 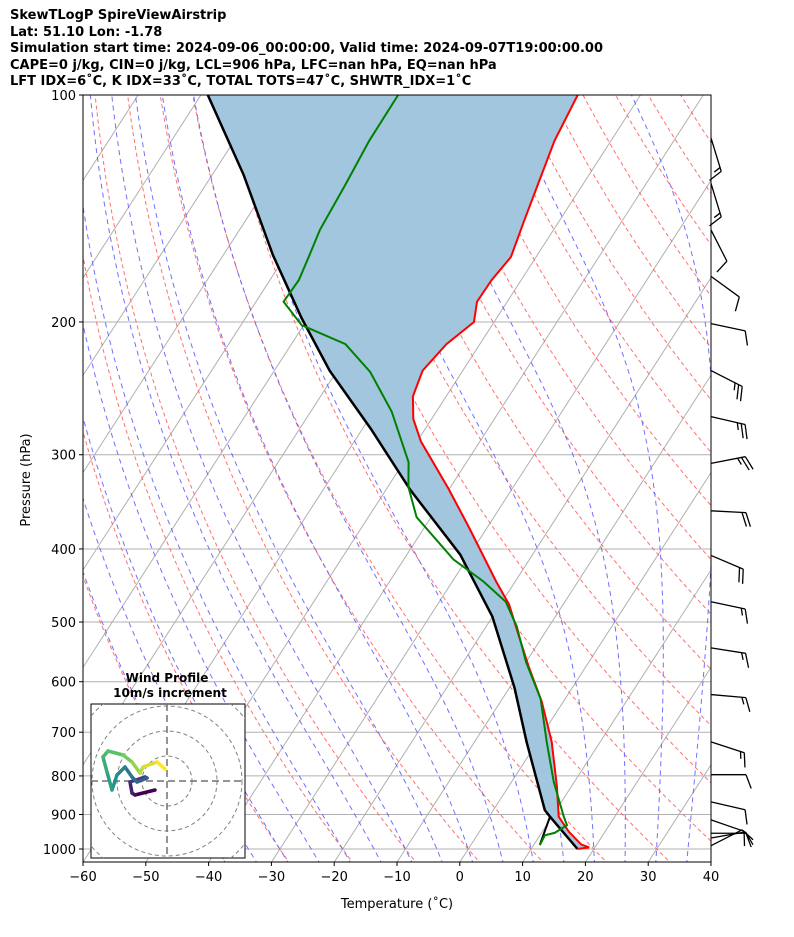 I want to click on y-axis-label: Pressure (hPa), so click(x=26, y=479).